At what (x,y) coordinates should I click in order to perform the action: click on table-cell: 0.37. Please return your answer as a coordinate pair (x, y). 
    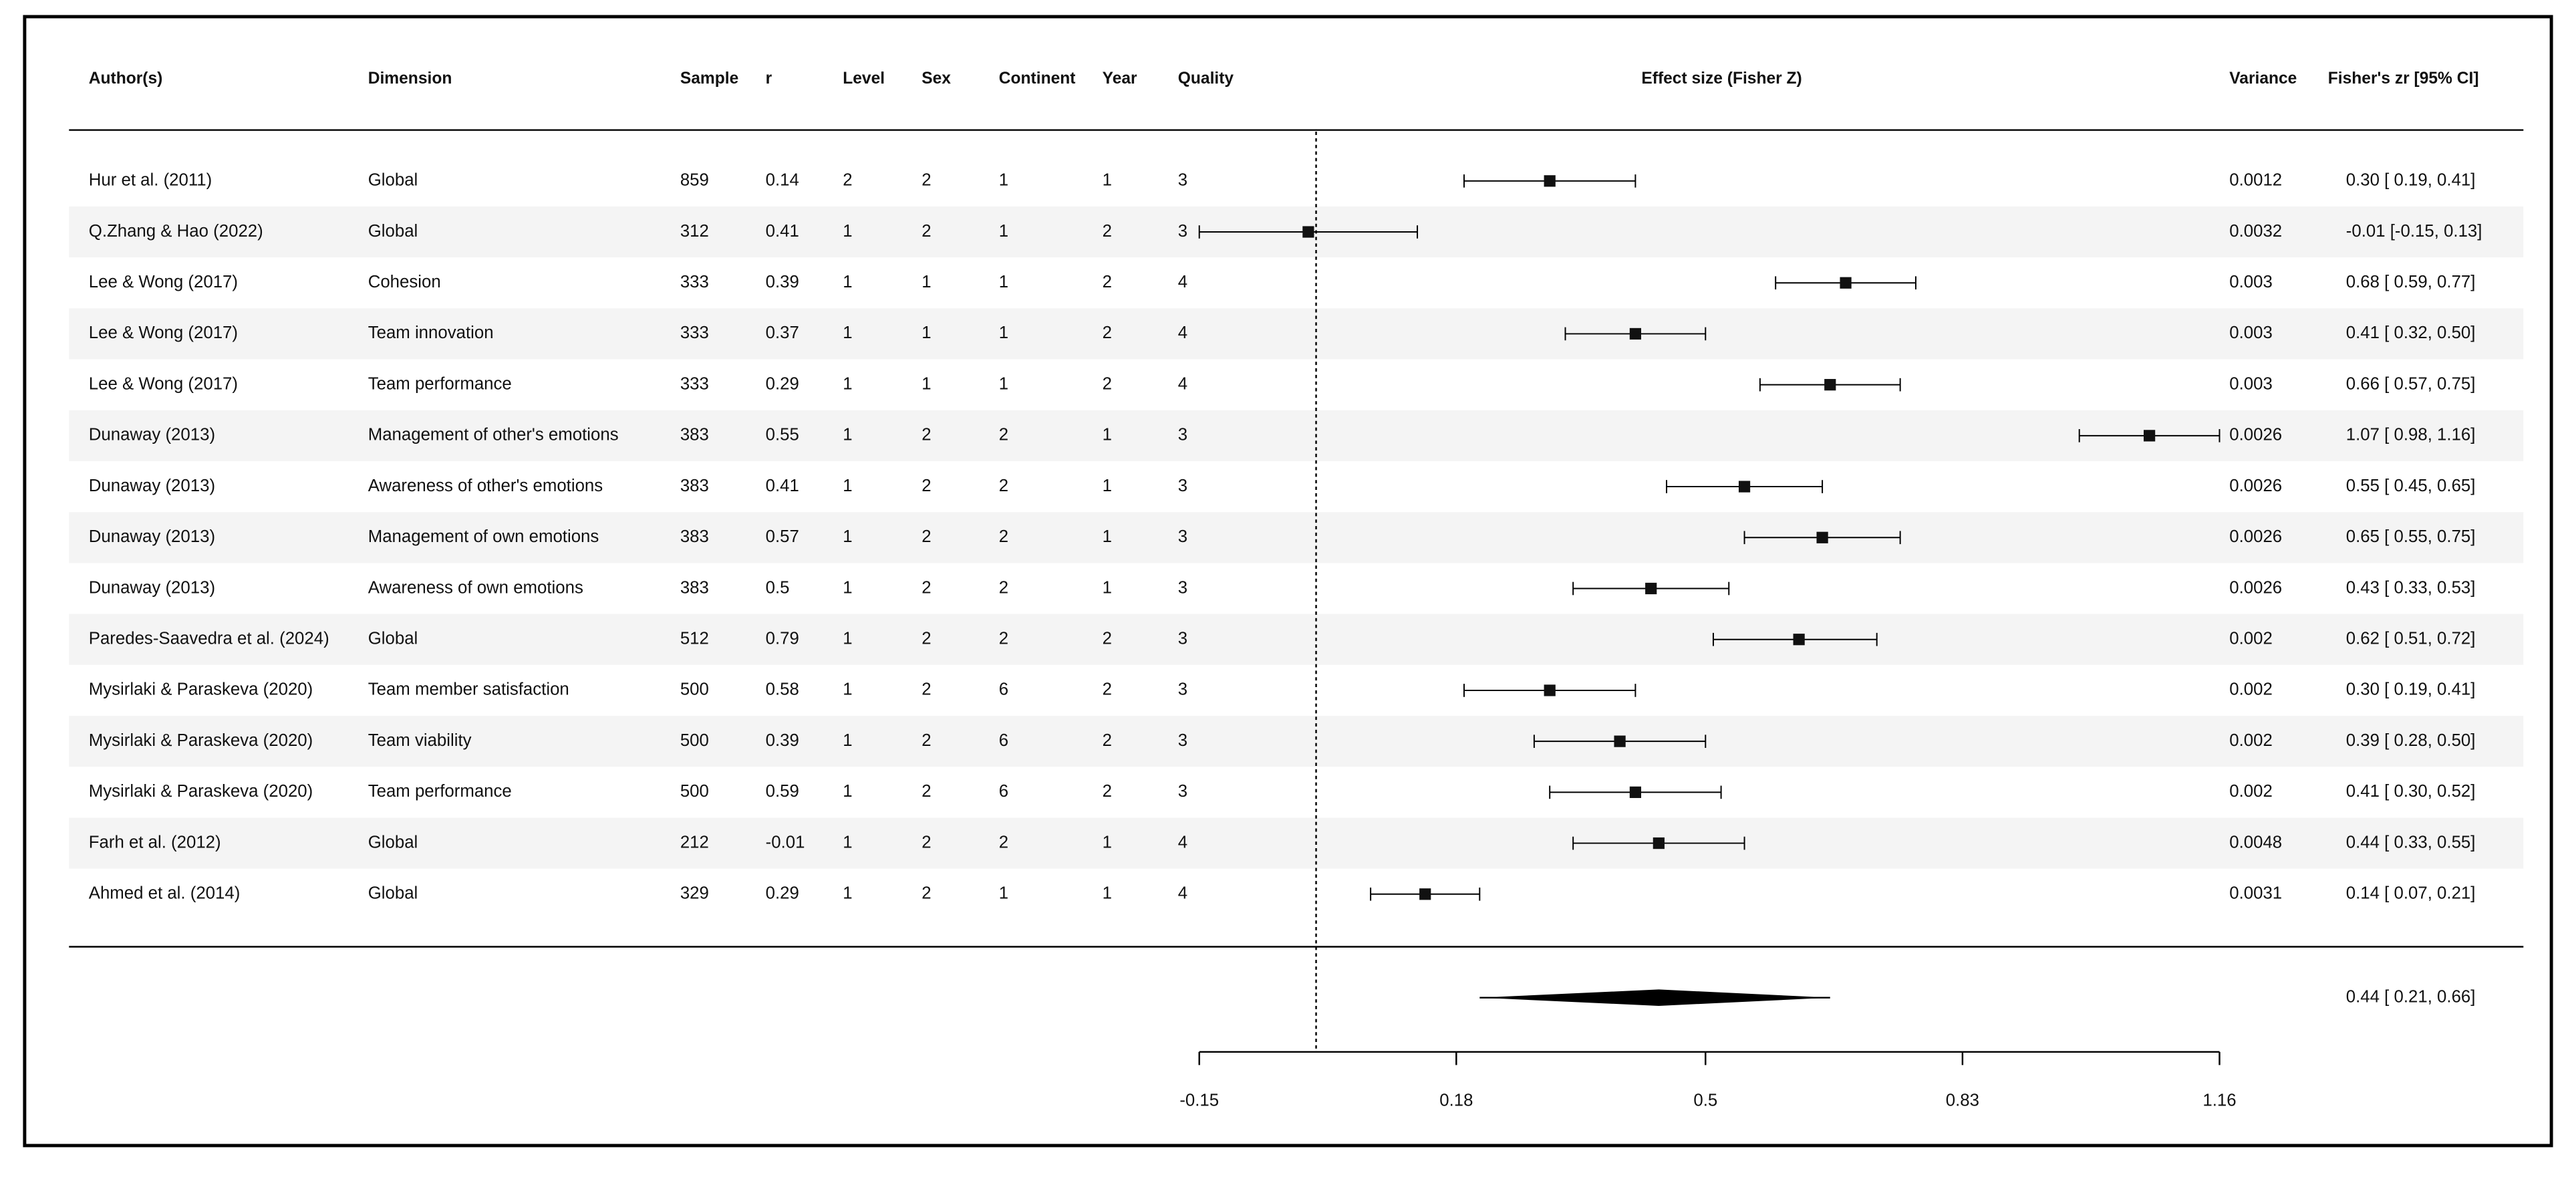
    Looking at the image, I should click on (782, 332).